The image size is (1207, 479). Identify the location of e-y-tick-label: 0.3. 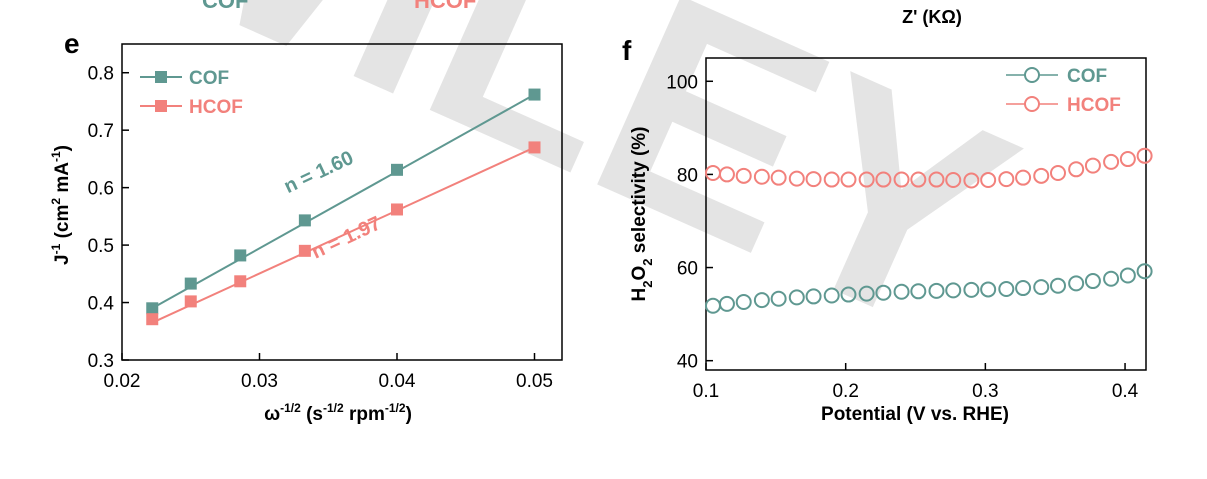
(101, 361).